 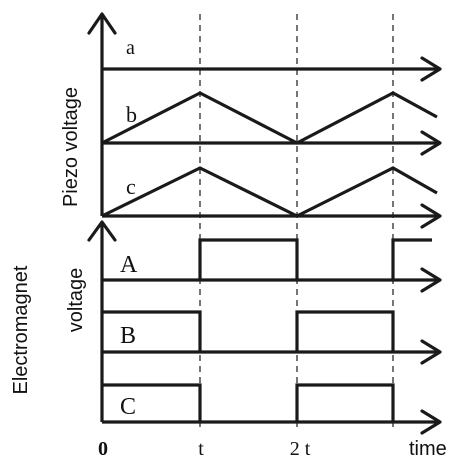 I want to click on x-tick-t: t, so click(x=201, y=449).